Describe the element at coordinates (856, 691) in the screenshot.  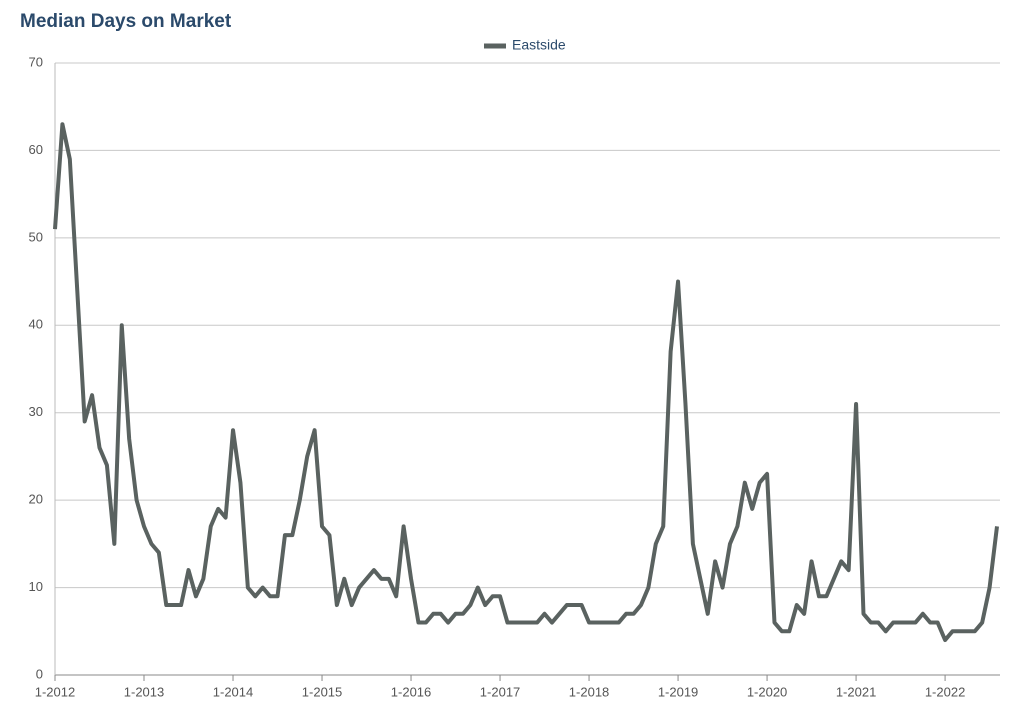
I see `x-tick-label: 1-2021` at that location.